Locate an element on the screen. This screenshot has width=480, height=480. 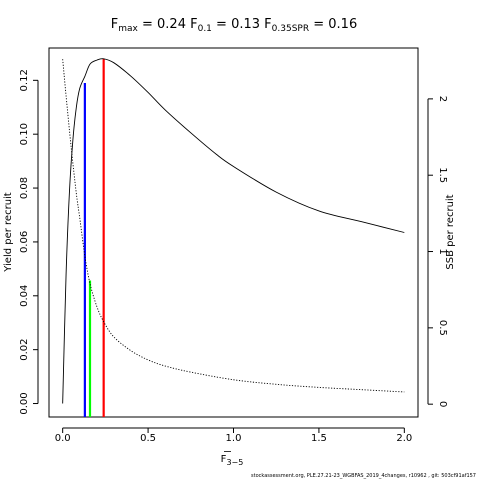
x-tick-label: 1.5 is located at coordinates (319, 438).